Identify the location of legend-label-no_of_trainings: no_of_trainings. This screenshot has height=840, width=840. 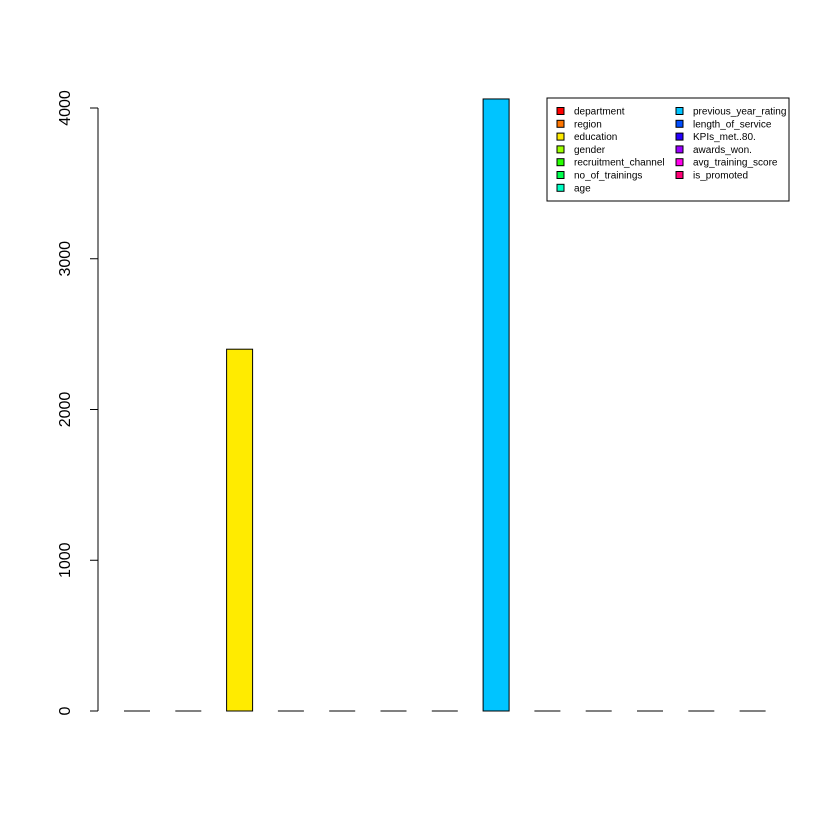
(608, 176).